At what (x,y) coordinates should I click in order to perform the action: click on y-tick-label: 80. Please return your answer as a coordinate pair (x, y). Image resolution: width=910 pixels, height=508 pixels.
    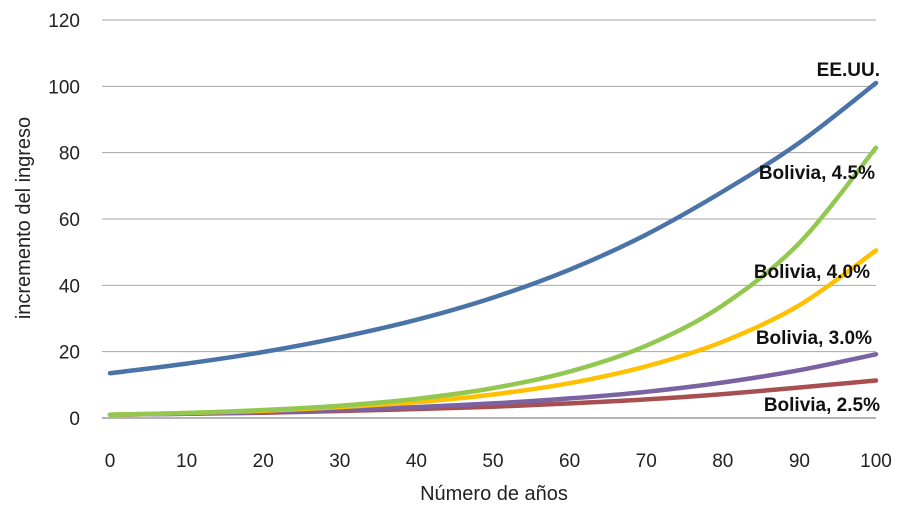
    Looking at the image, I should click on (69, 154).